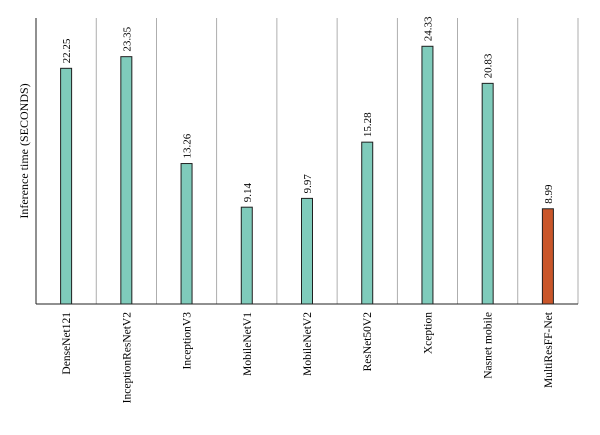 The width and height of the screenshot is (600, 435). Describe the element at coordinates (66, 186) in the screenshot. I see `bar-densenet121` at that location.